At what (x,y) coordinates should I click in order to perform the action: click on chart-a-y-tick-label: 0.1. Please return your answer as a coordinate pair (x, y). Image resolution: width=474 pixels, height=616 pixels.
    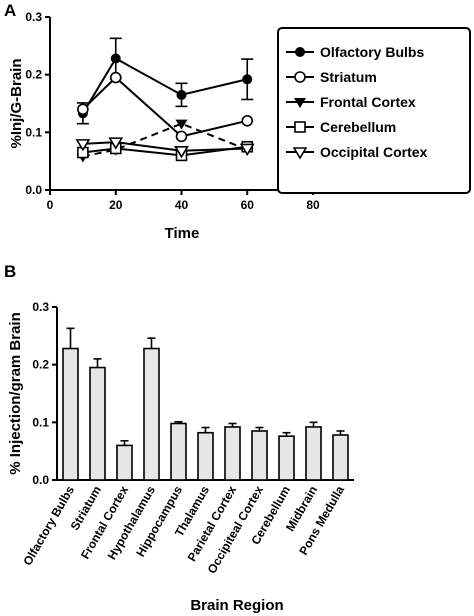
    Looking at the image, I should click on (33, 132).